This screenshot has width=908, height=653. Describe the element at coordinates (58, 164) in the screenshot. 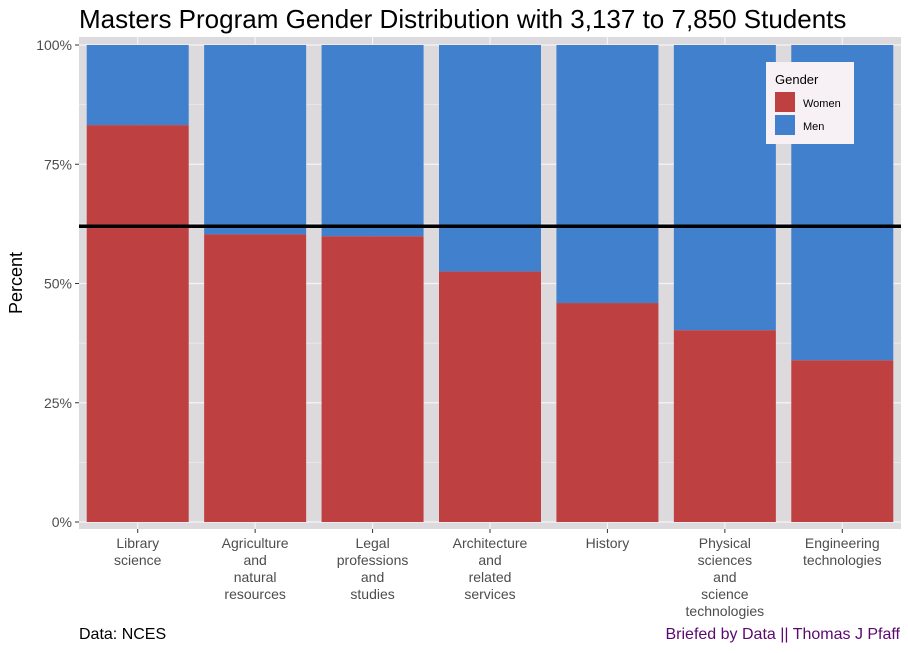

I see `y-tick-label: 75%` at that location.